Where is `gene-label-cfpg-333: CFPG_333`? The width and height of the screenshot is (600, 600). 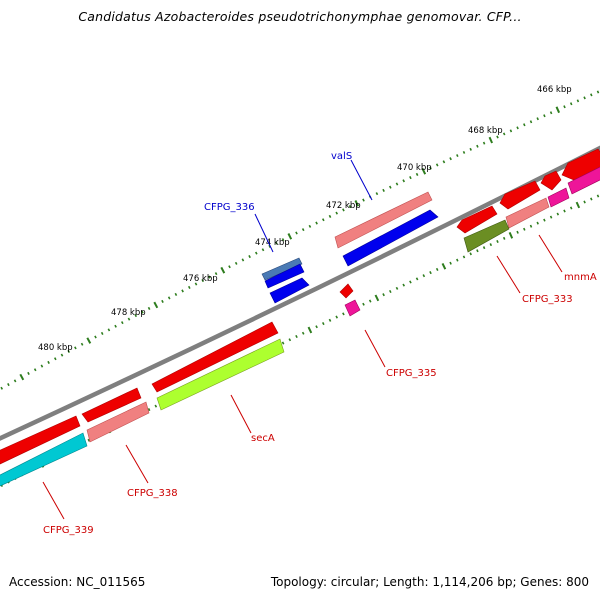 gene-label-cfpg-333: CFPG_333 is located at coordinates (547, 299).